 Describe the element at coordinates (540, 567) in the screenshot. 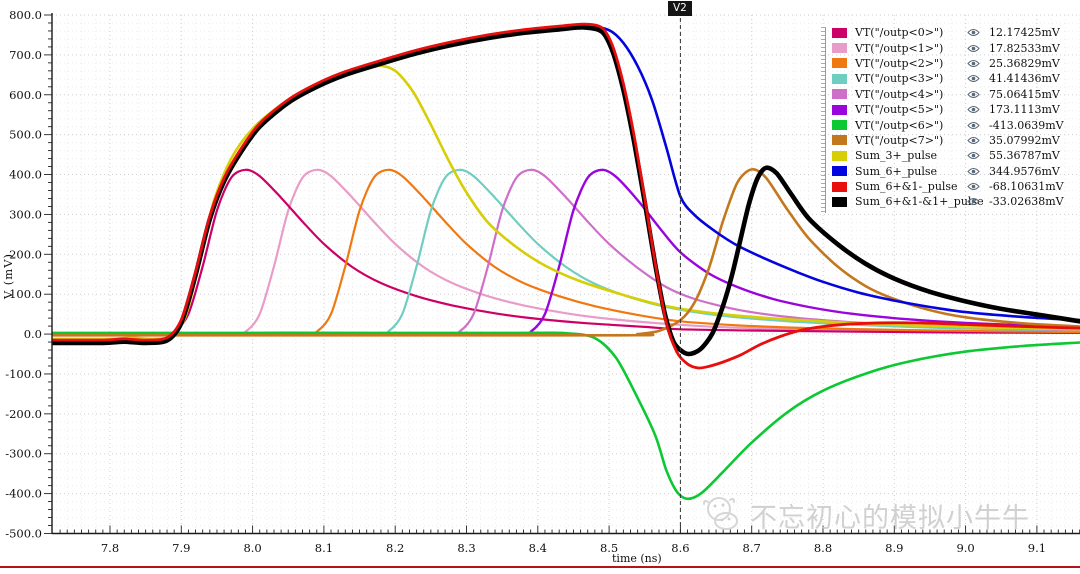

I see `bottom-divider` at that location.